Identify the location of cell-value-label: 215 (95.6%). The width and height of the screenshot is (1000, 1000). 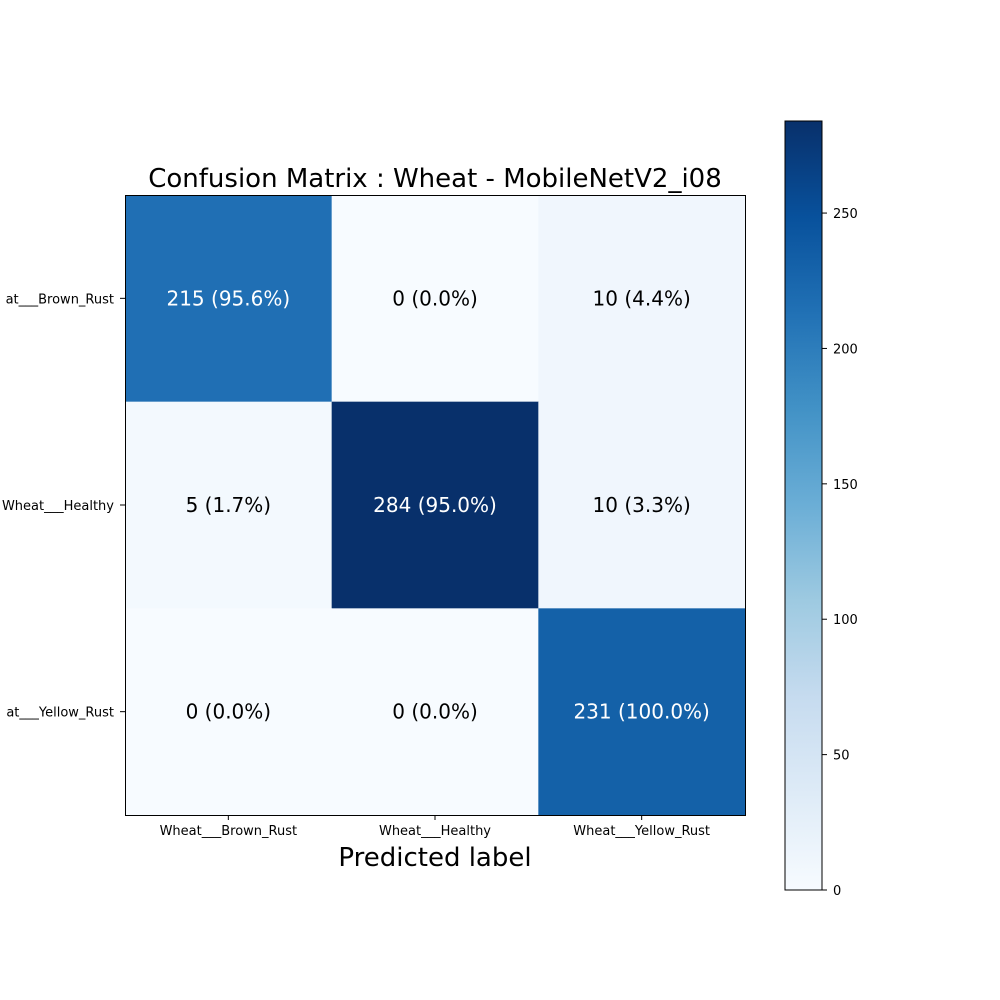
(228, 298).